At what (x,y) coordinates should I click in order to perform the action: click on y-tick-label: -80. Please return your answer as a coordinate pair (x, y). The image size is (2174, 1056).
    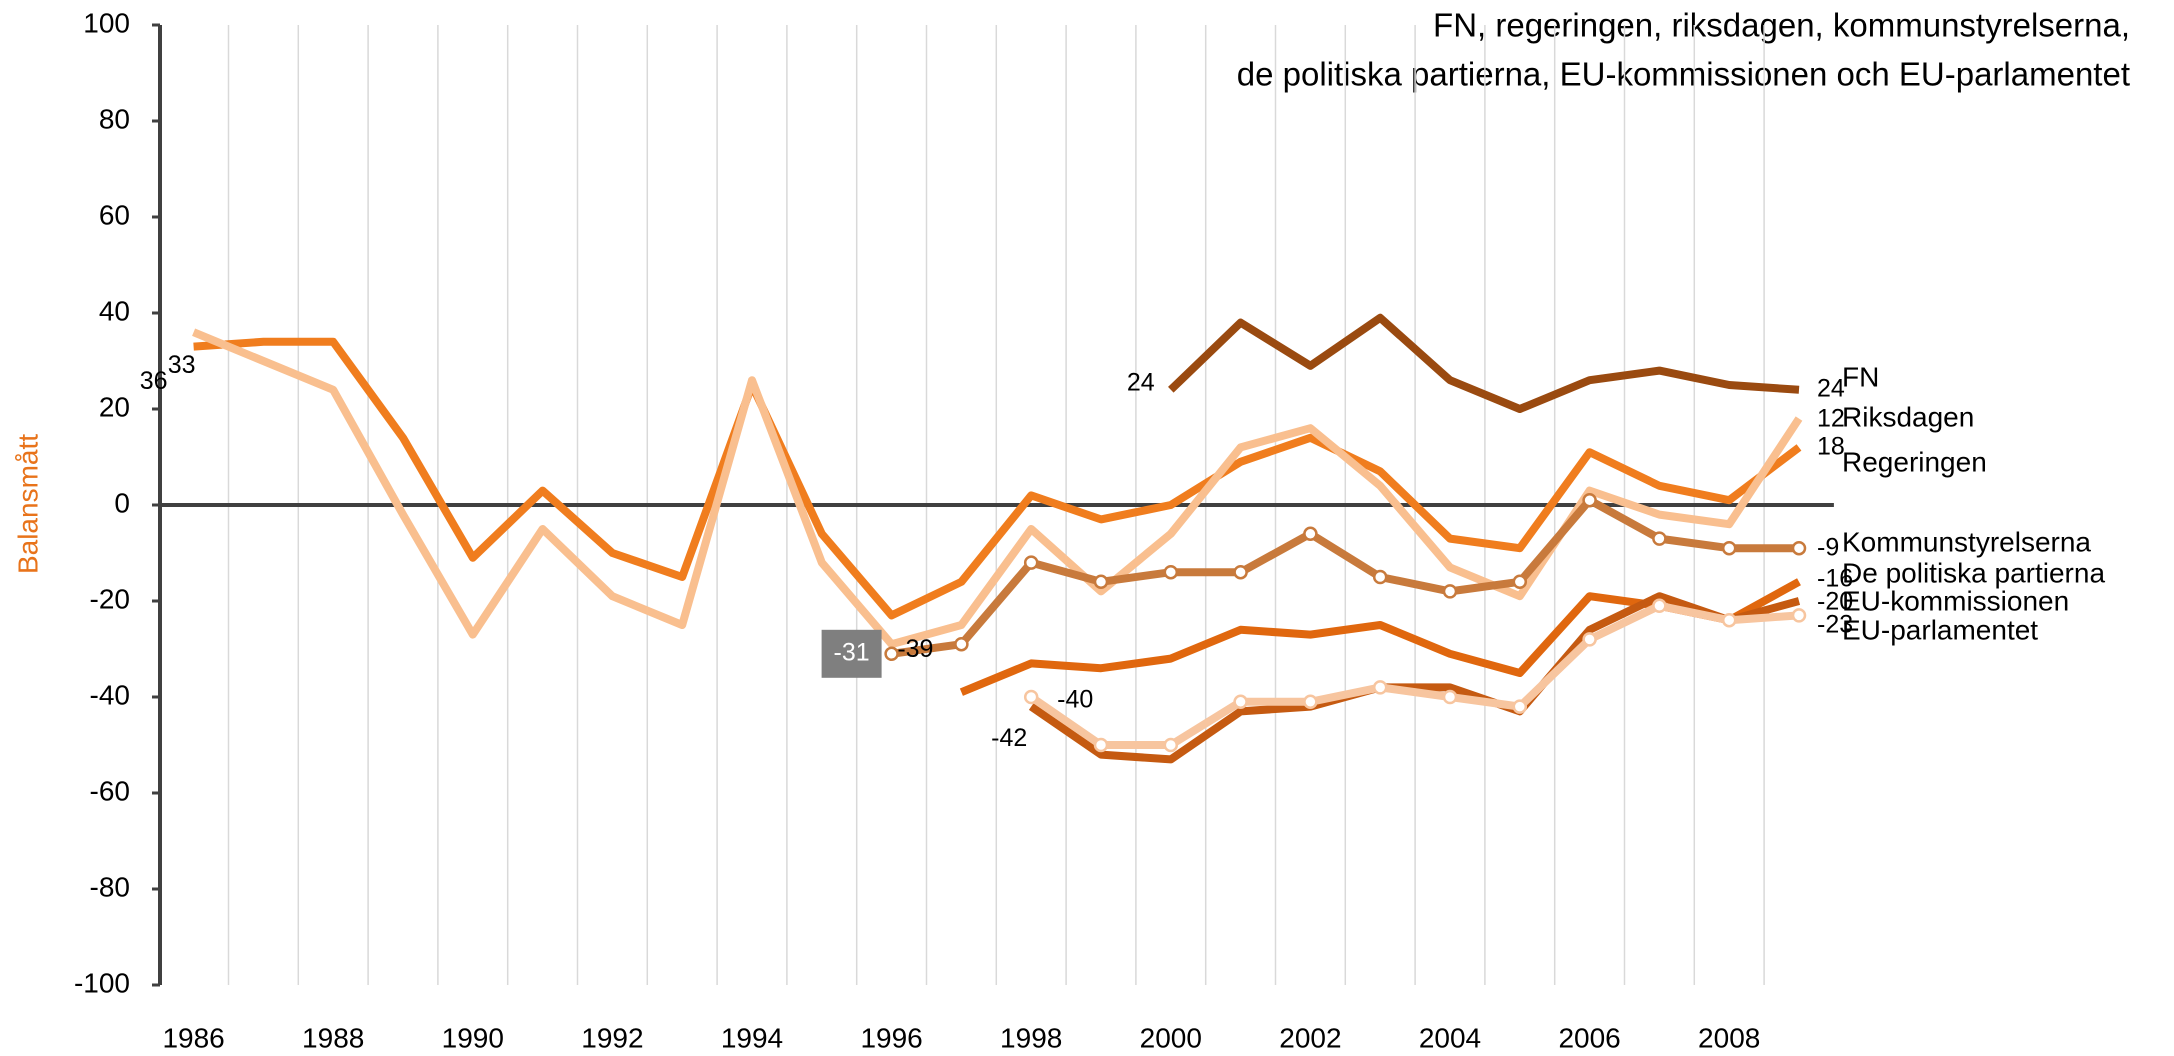
    Looking at the image, I should click on (110, 886).